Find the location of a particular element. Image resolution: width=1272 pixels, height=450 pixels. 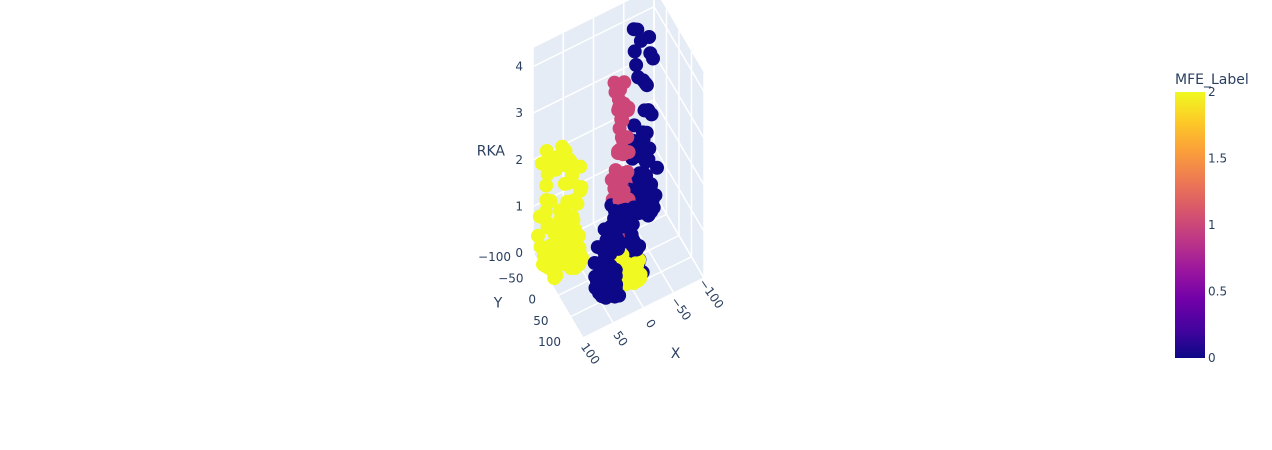

x-tick-label: 100 is located at coordinates (590, 353).